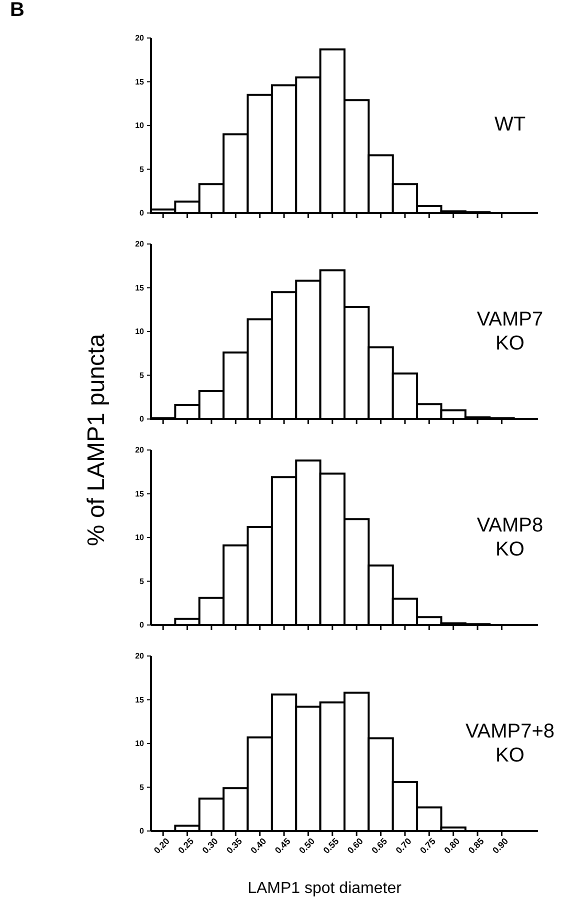  Describe the element at coordinates (452, 846) in the screenshot. I see `x-tick-label: 0.80` at that location.